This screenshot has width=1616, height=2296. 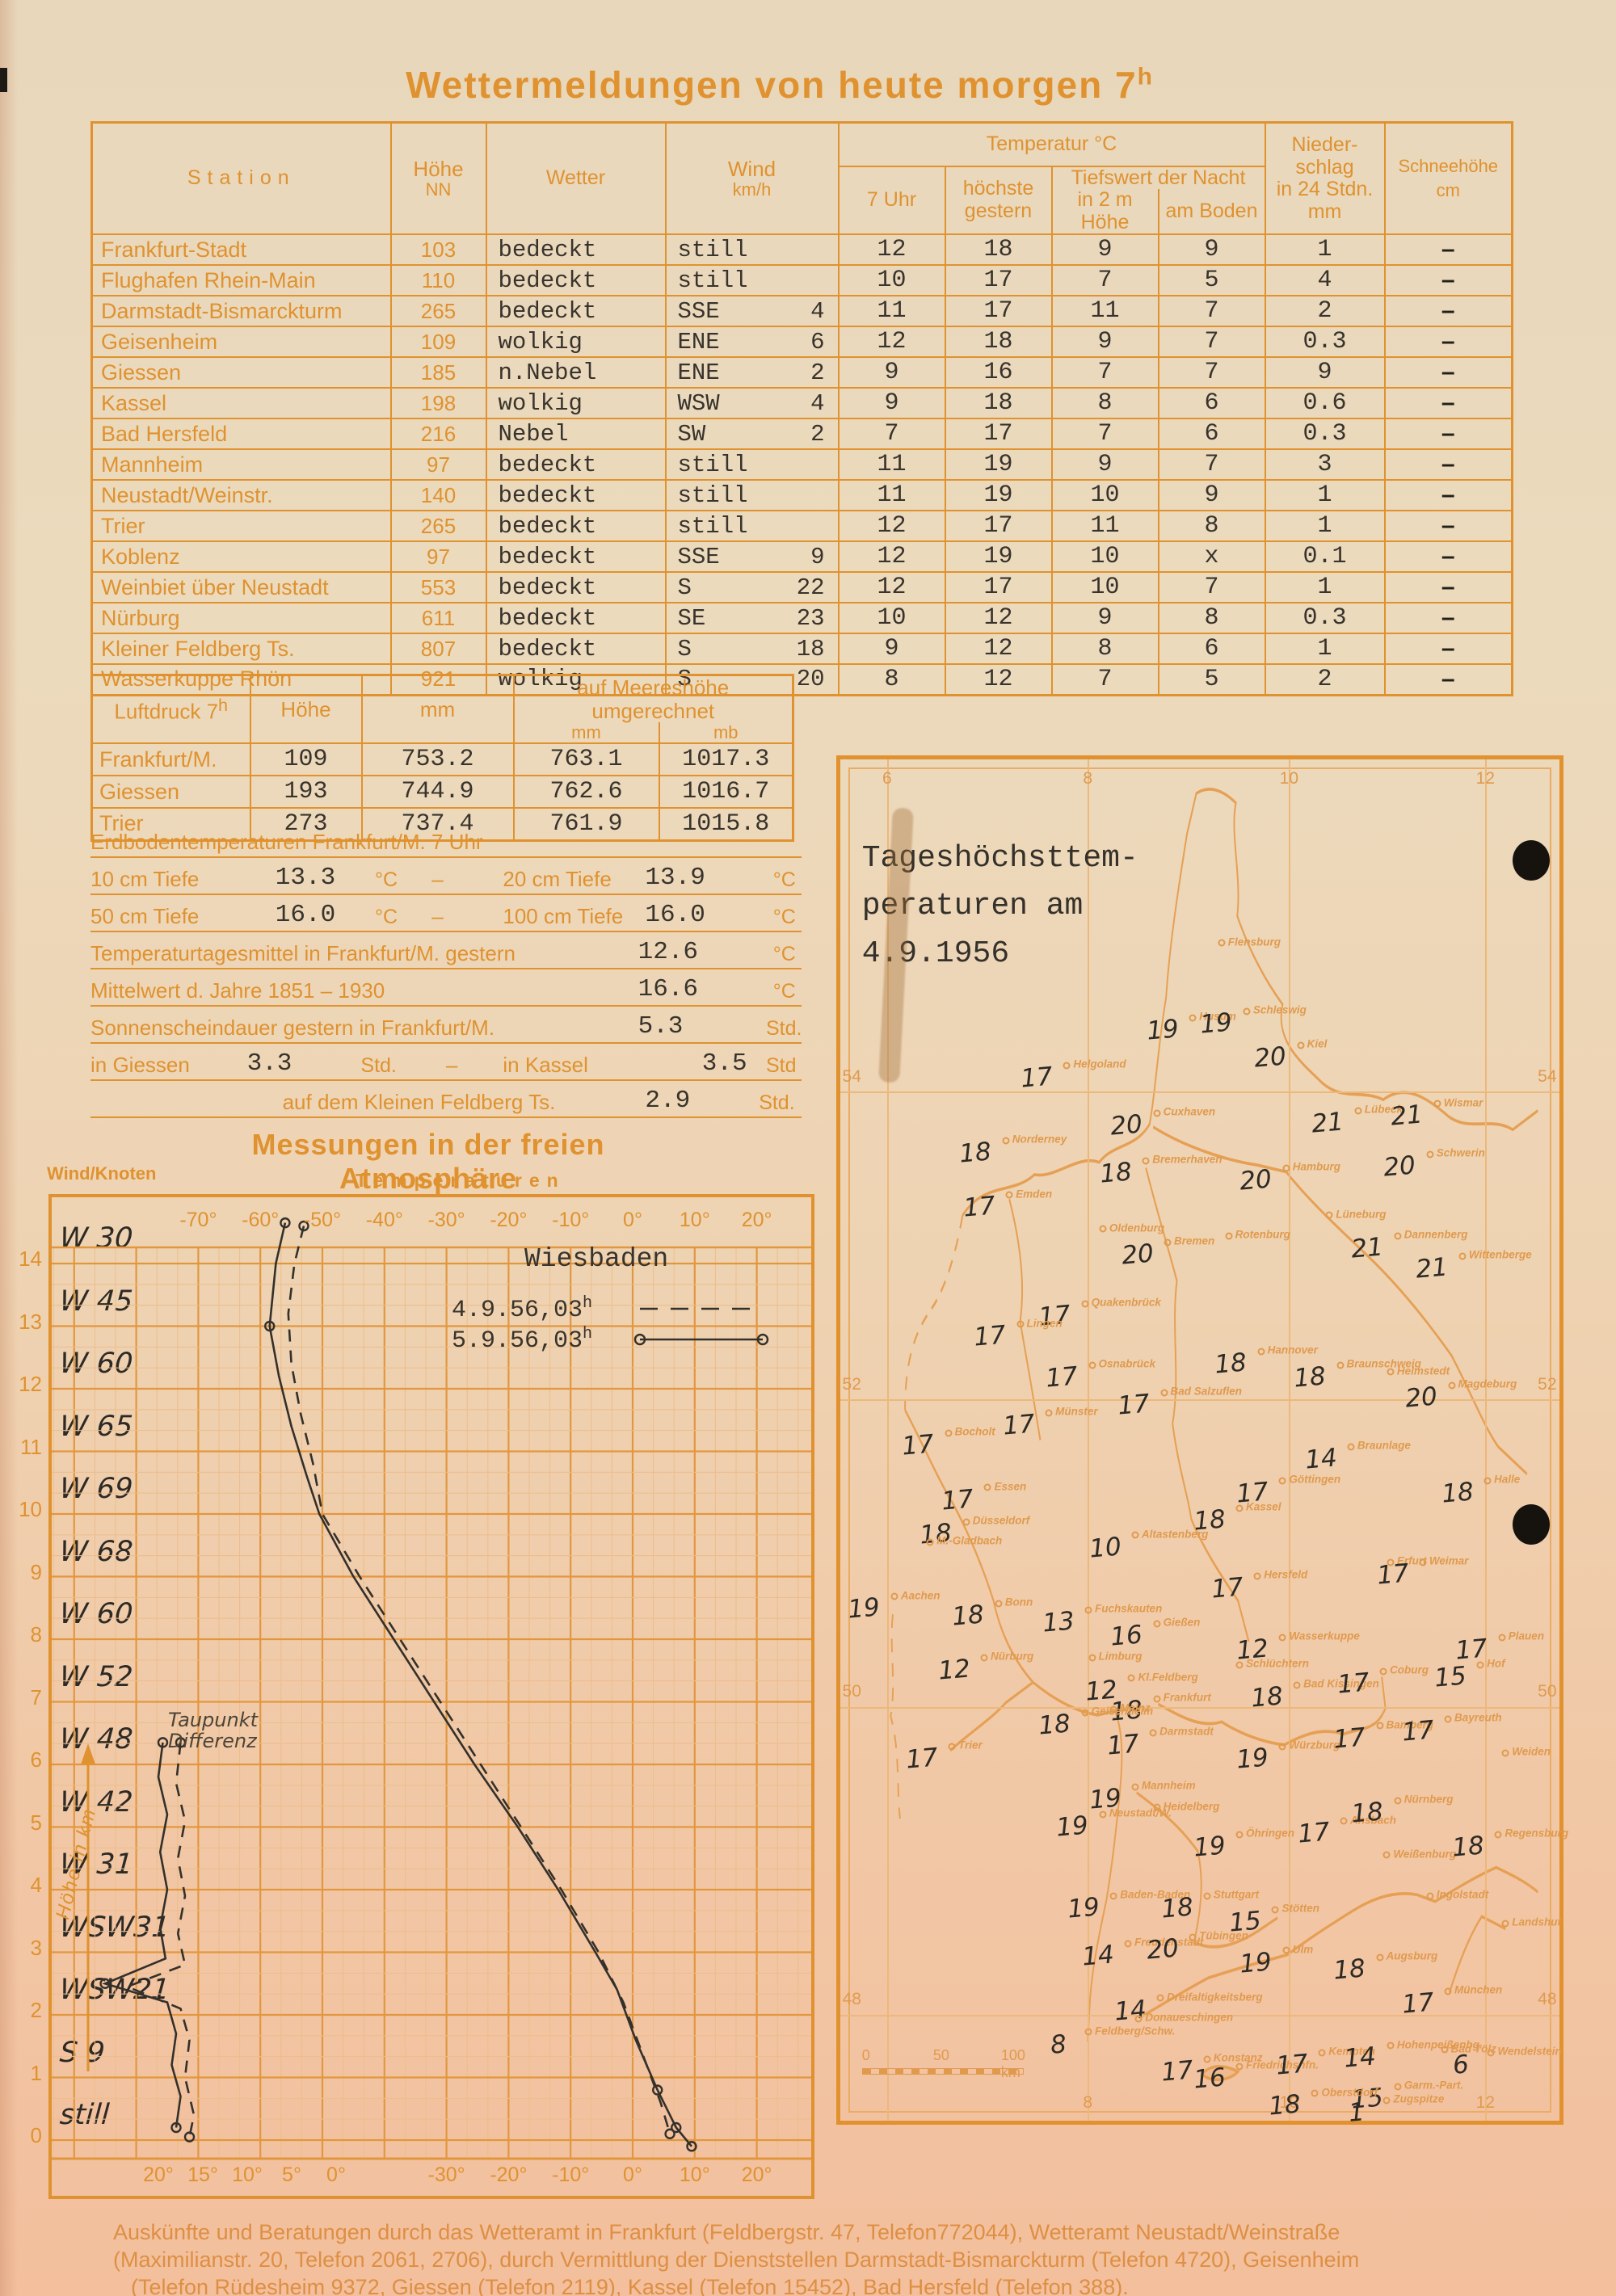 I want to click on map-city-name: Freudenstadt, so click(x=1169, y=1942).